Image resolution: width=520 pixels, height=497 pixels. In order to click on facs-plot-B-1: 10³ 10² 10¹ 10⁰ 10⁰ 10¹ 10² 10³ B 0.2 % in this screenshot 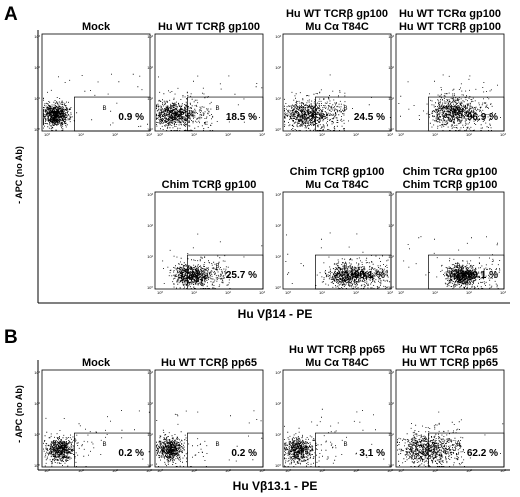, I will do `click(93, 421)`.